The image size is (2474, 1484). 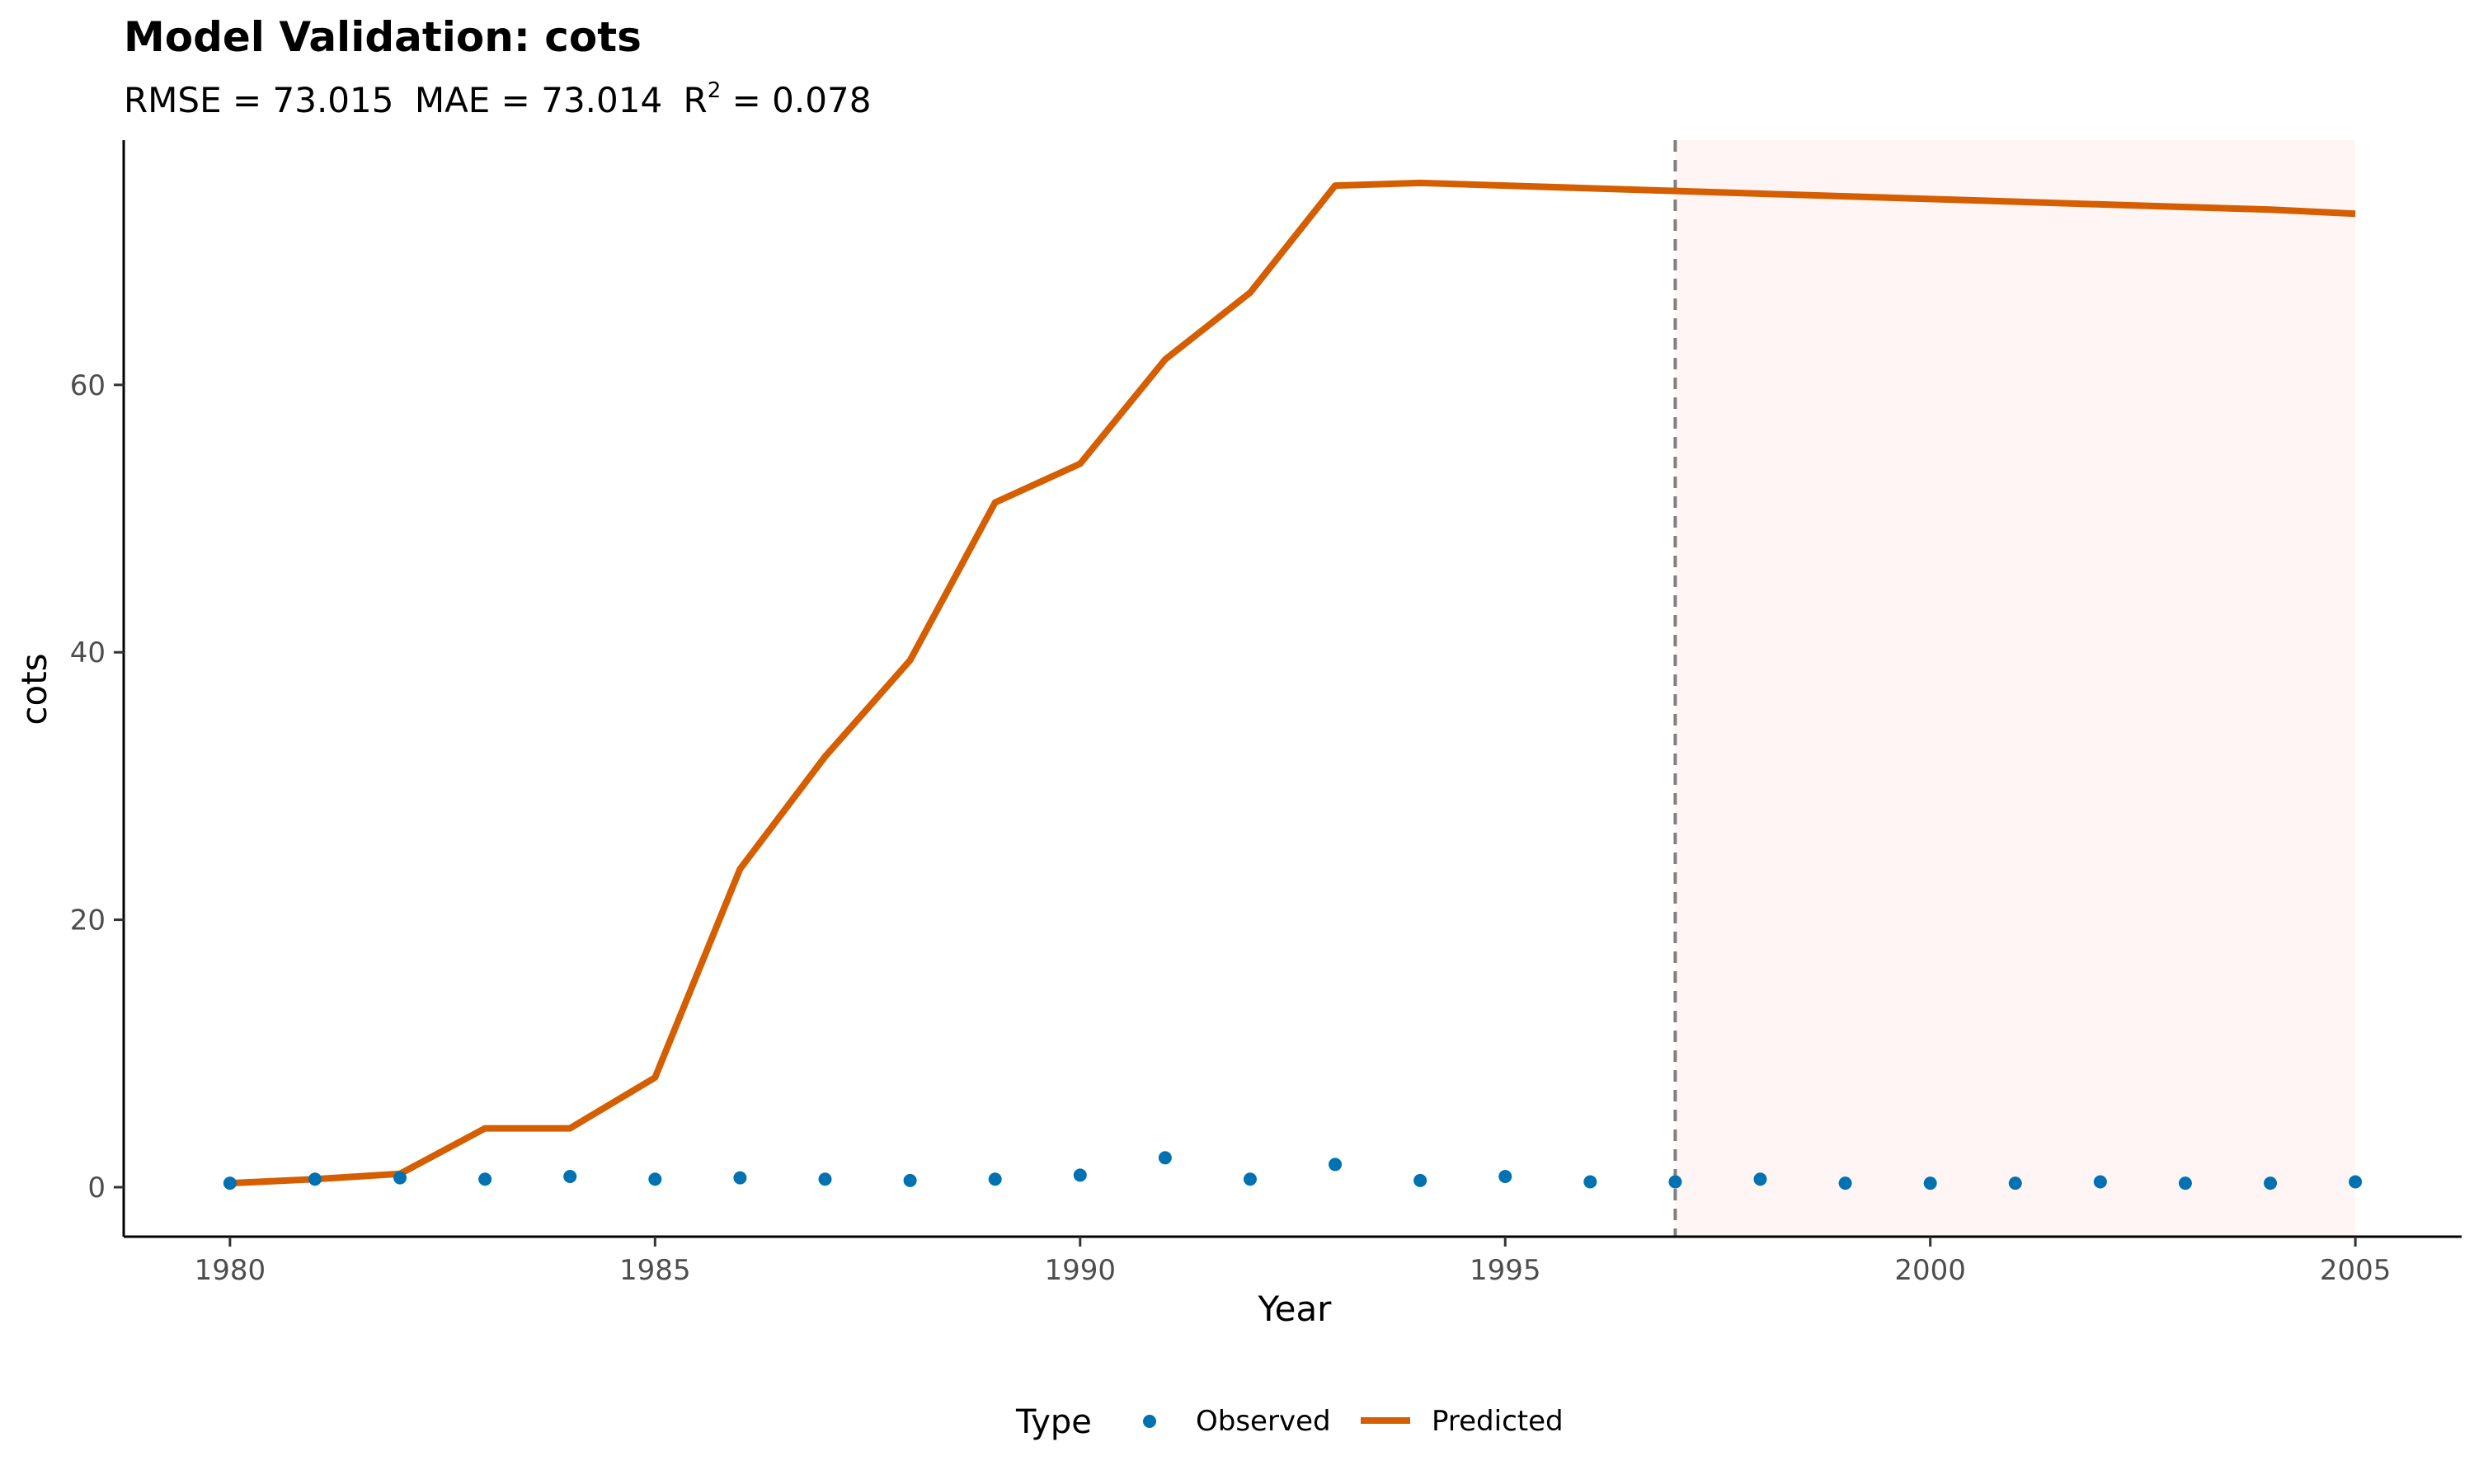 I want to click on x-tick-label: 1990, so click(x=1081, y=1270).